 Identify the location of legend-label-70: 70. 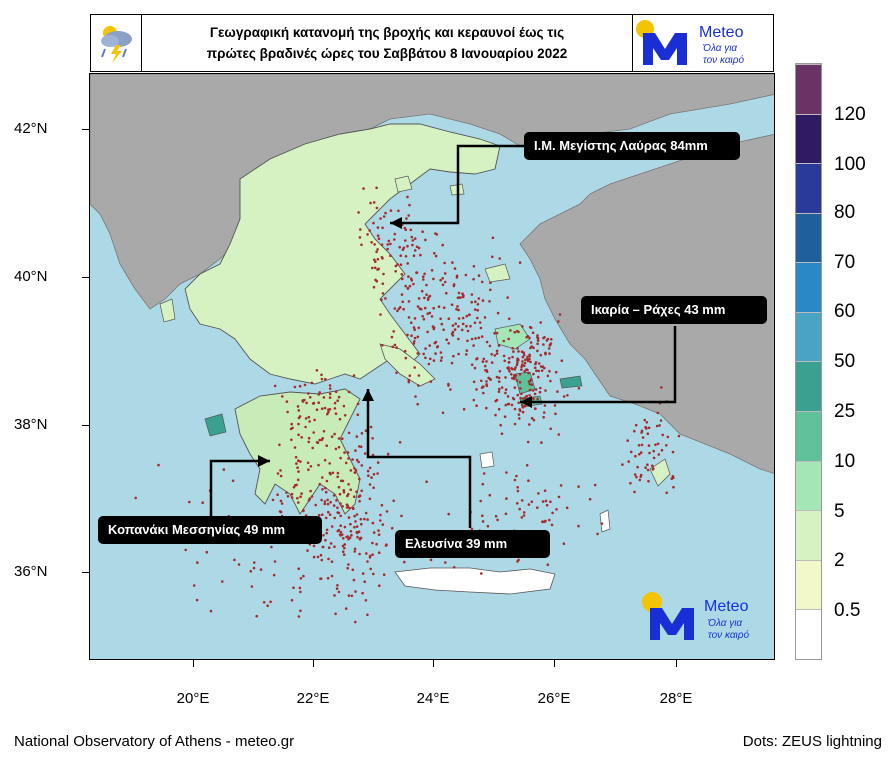
(845, 262).